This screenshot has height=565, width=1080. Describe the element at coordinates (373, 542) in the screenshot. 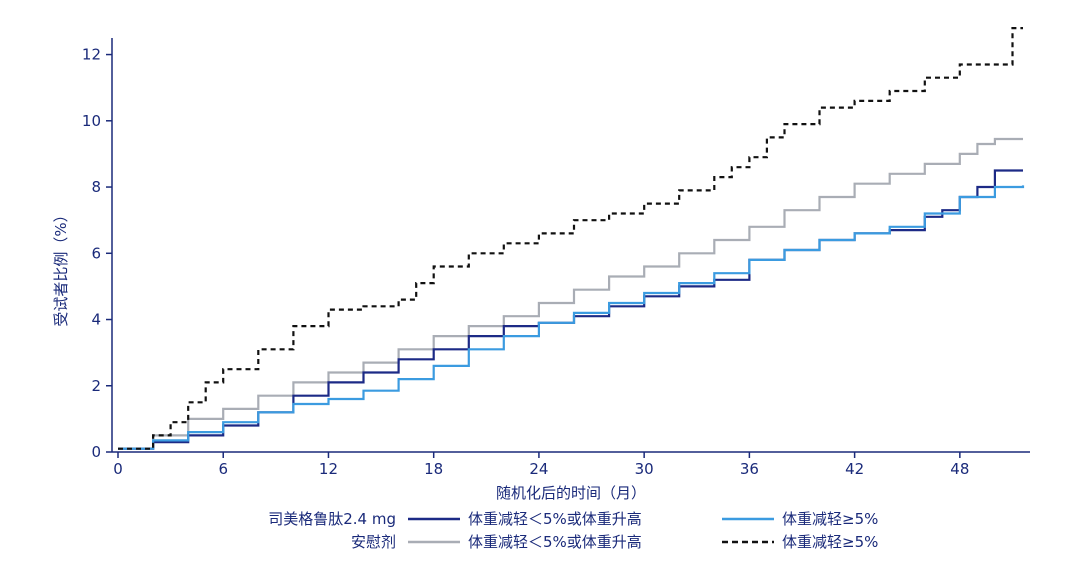

I see `legend-group-label-placebo: 安慰剂` at that location.